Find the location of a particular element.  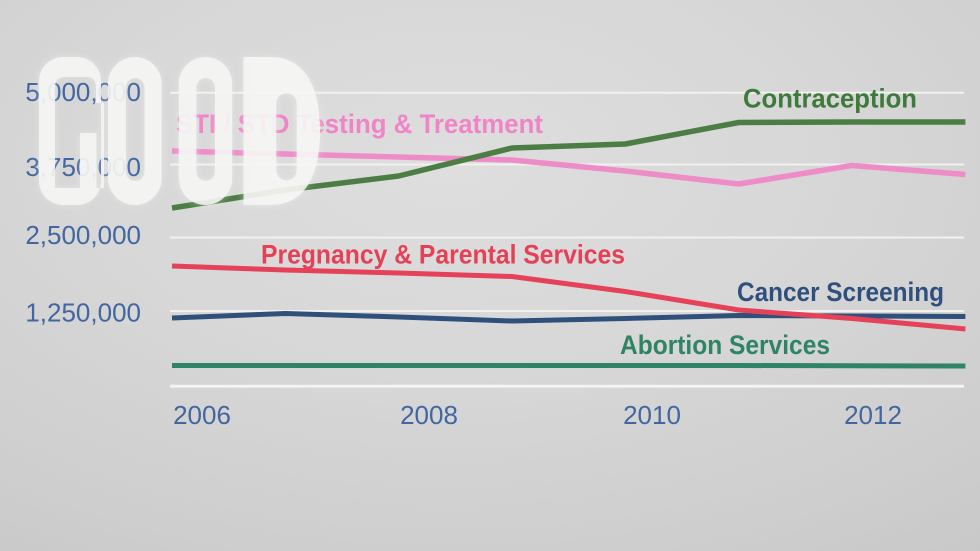

svg-text: 2010 is located at coordinates (652, 415).